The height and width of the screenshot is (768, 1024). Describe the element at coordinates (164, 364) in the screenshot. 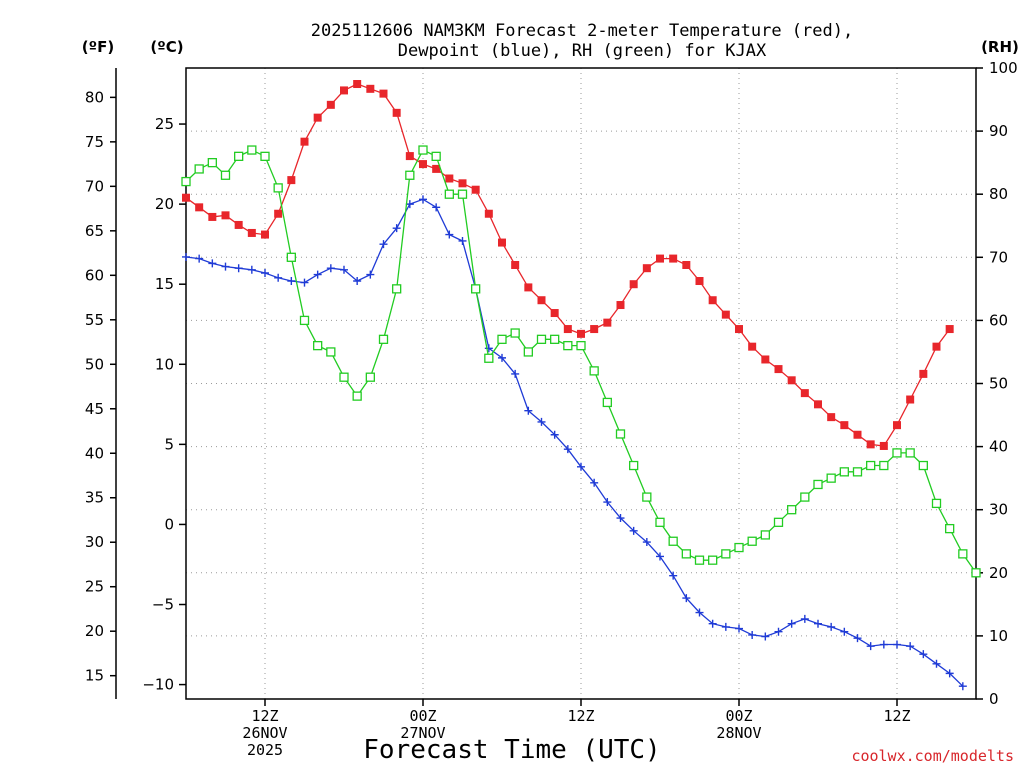

I see `celsius-tick-label: 10` at that location.